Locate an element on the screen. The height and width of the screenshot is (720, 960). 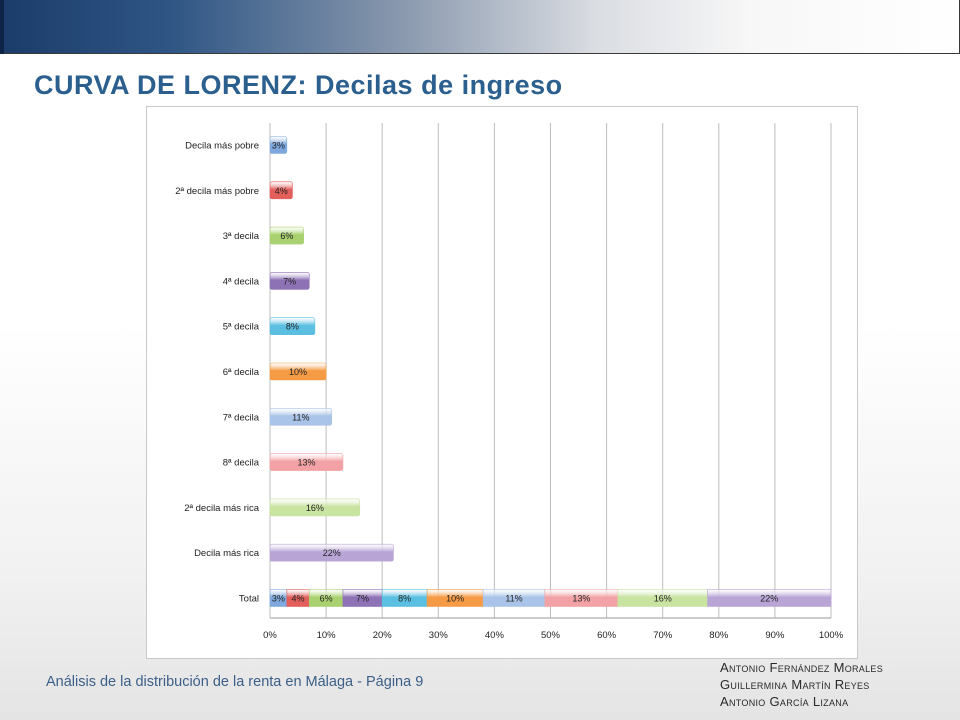
category-label: Total is located at coordinates (249, 599).